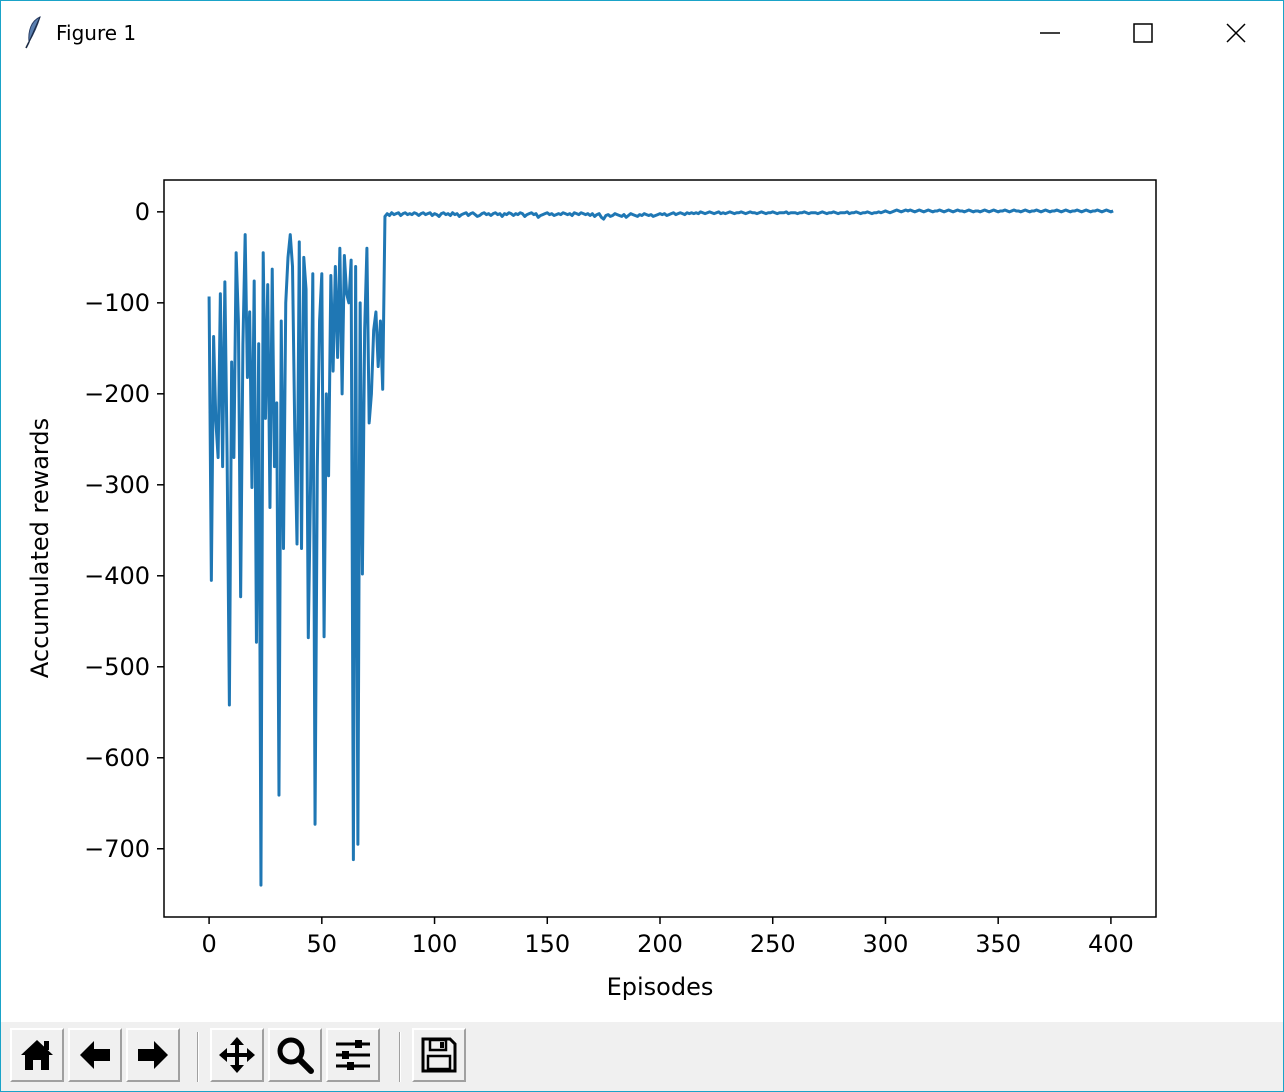 The image size is (1284, 1092). I want to click on close-icon, so click(1236, 33).